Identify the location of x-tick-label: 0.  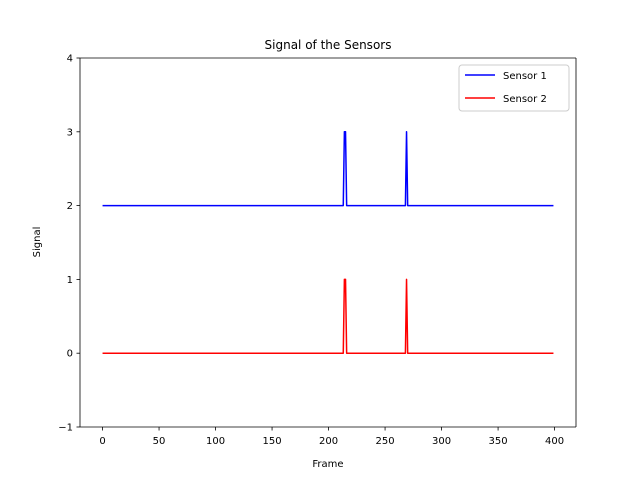
(102, 441).